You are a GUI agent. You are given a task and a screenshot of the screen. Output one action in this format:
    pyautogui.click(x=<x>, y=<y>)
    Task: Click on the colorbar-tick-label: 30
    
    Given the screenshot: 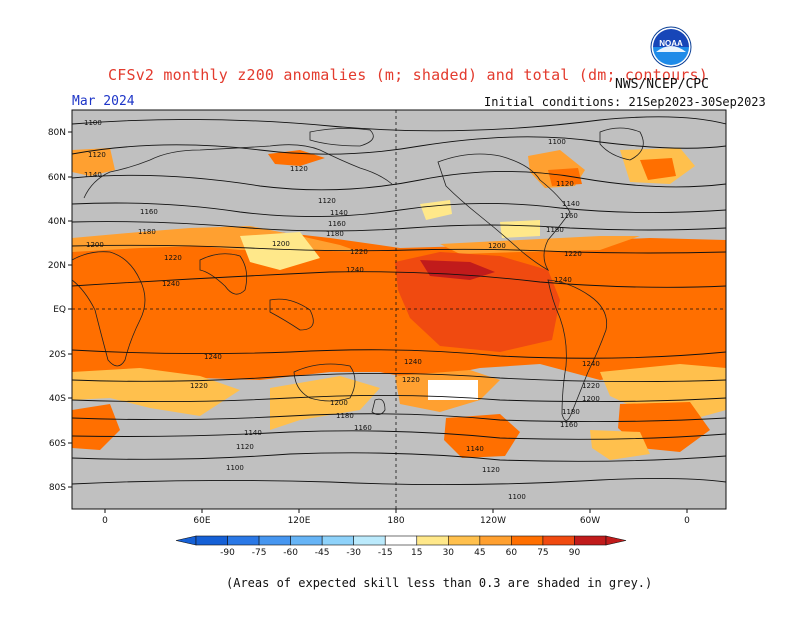 What is the action you would take?
    pyautogui.click(x=449, y=553)
    